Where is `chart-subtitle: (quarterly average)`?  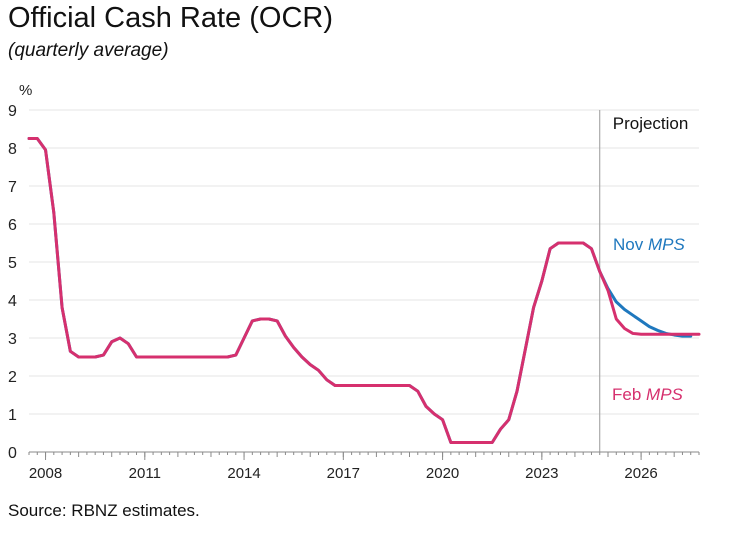 chart-subtitle: (quarterly average) is located at coordinates (88, 50).